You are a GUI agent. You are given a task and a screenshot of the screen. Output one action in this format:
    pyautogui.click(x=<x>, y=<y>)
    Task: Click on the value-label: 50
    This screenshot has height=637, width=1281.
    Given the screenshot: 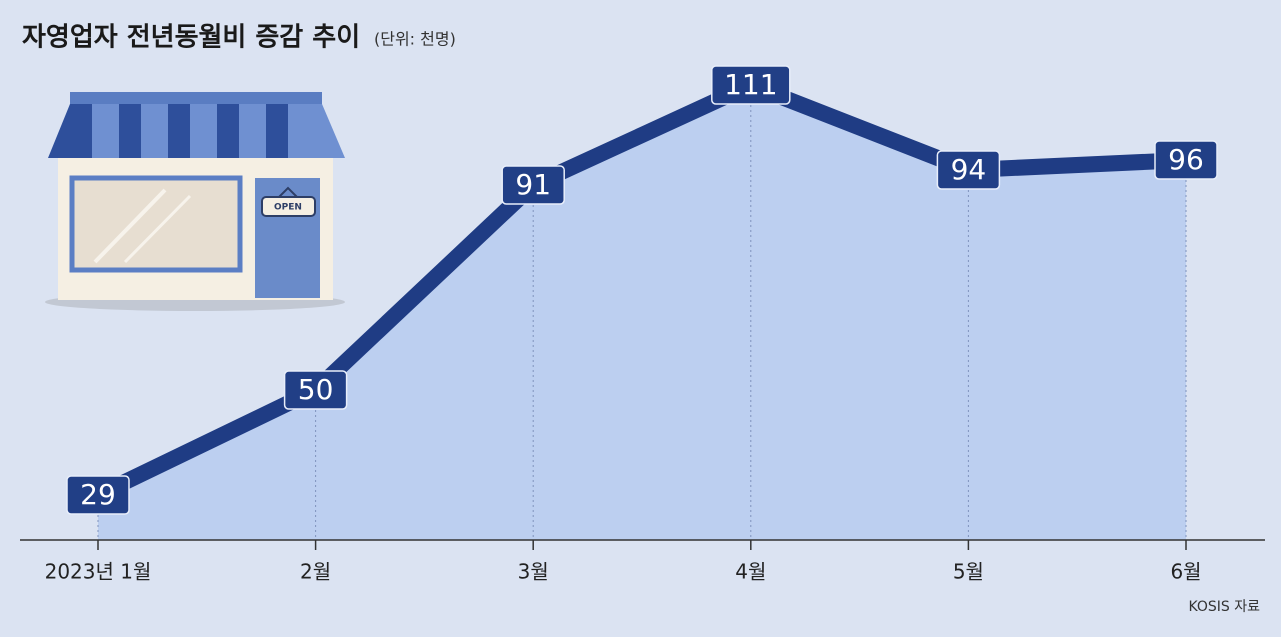 What is the action you would take?
    pyautogui.click(x=316, y=389)
    